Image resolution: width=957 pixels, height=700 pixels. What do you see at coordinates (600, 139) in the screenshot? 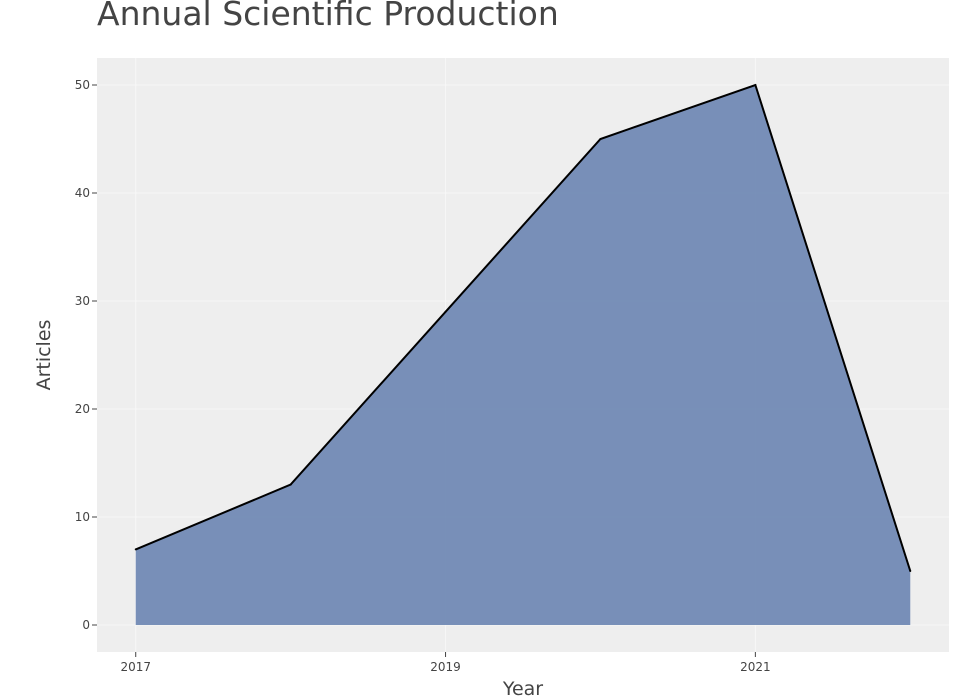
I see `data-point-2020` at bounding box center [600, 139].